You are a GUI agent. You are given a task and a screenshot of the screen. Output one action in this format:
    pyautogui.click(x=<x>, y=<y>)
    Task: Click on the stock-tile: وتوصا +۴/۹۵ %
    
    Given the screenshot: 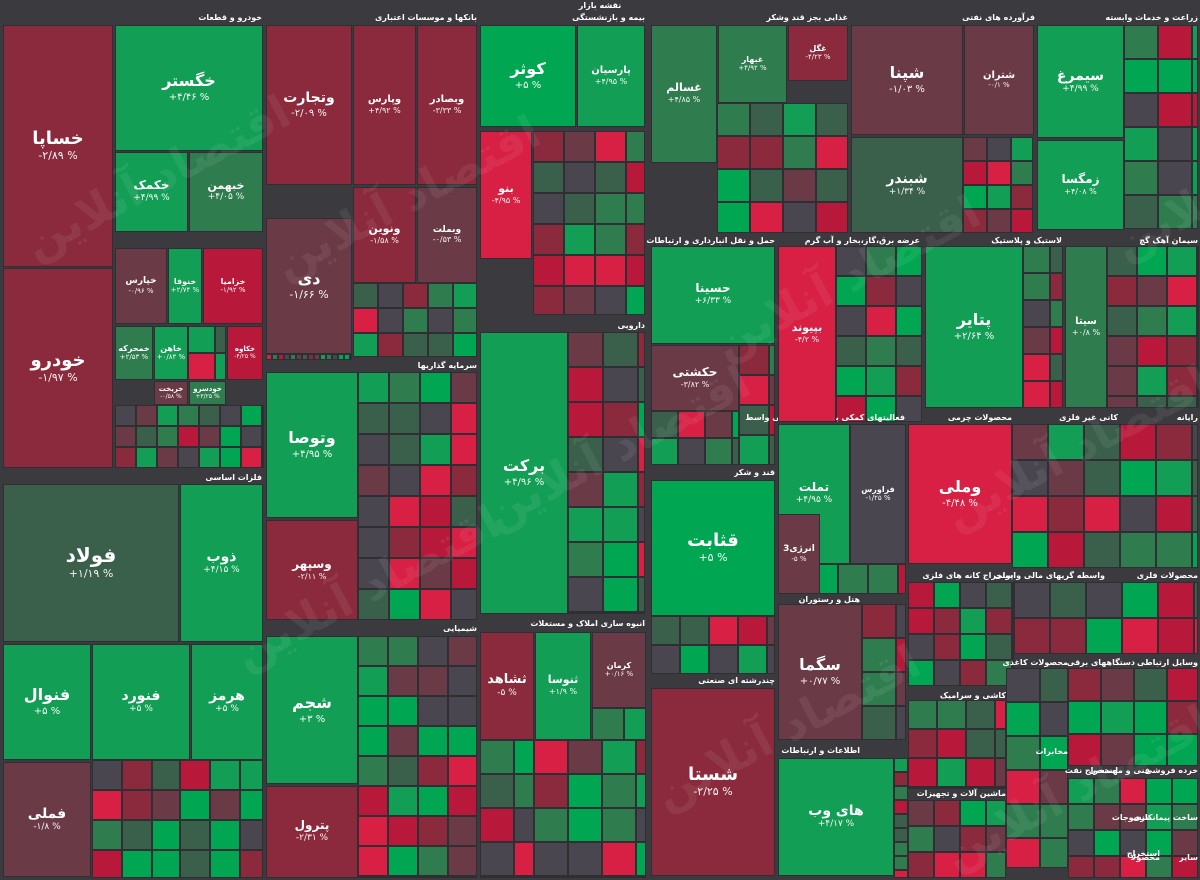 What is the action you would take?
    pyautogui.click(x=312, y=445)
    